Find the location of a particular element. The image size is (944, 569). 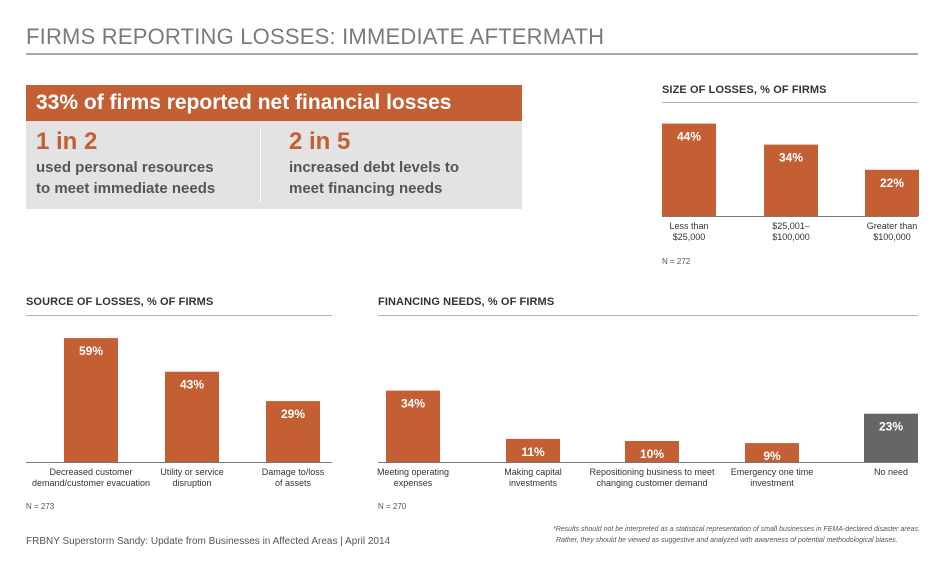

source-losses-rule is located at coordinates (179, 315).